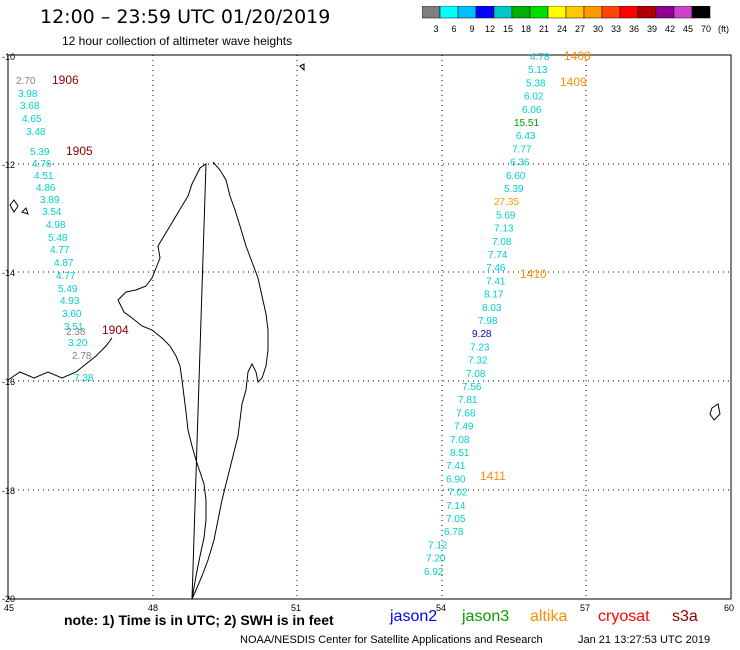  What do you see at coordinates (9, 57) in the screenshot?
I see `y-tick-label: -10` at bounding box center [9, 57].